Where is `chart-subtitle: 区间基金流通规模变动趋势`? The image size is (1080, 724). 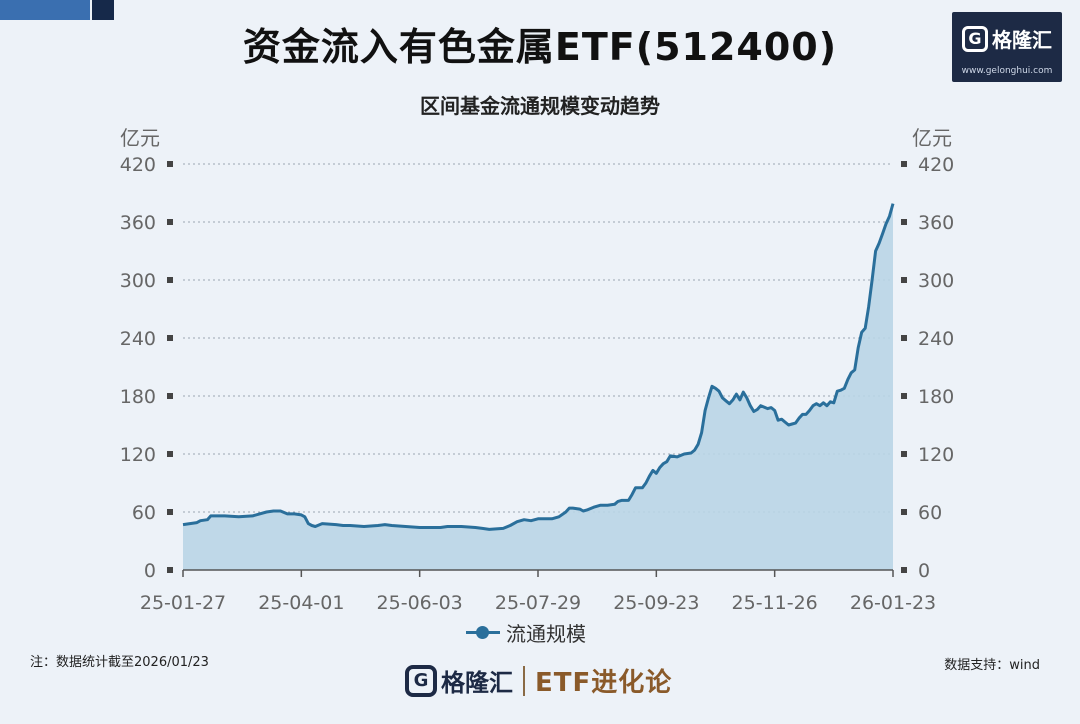
chart-subtitle: 区间基金流通规模变动趋势 is located at coordinates (540, 106).